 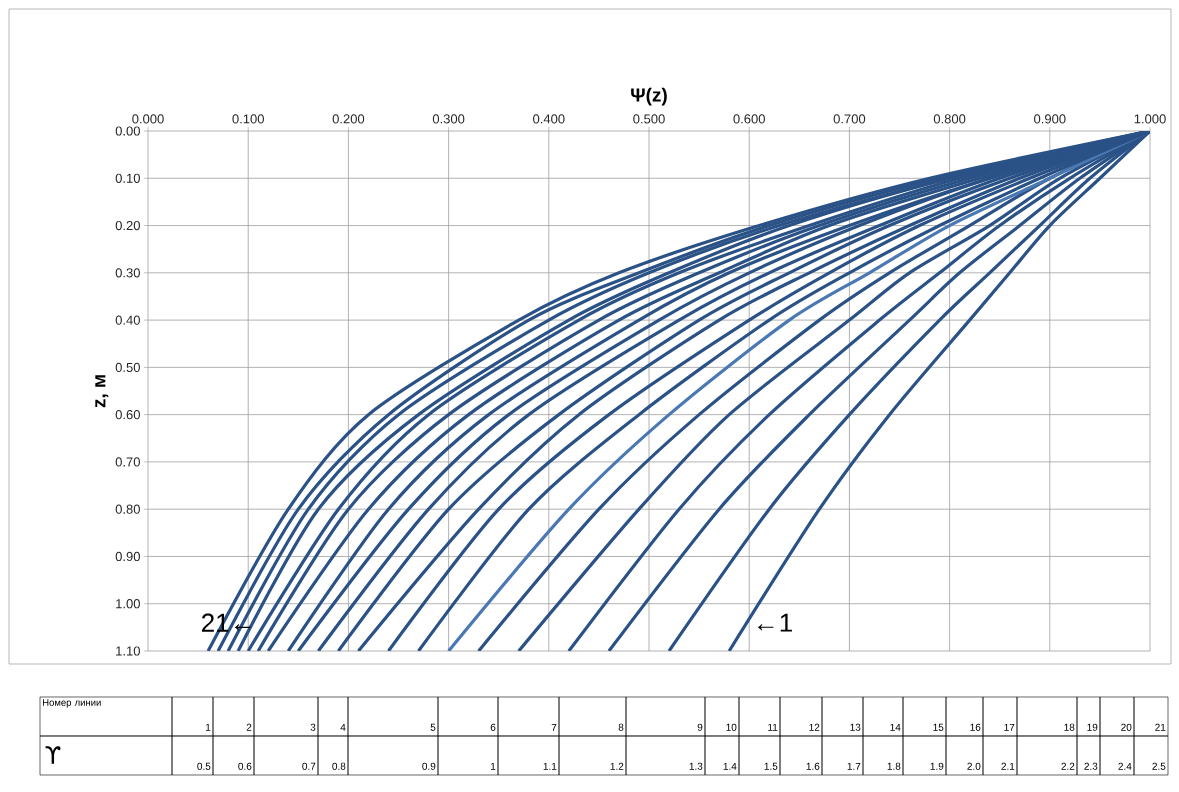 What do you see at coordinates (617, 766) in the screenshot?
I see `text: 1.2` at bounding box center [617, 766].